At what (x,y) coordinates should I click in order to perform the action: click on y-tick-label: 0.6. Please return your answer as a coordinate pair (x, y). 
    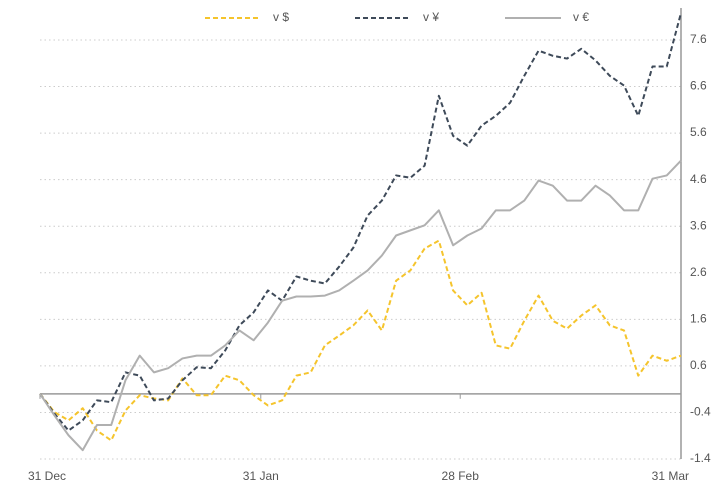
    Looking at the image, I should click on (698, 365).